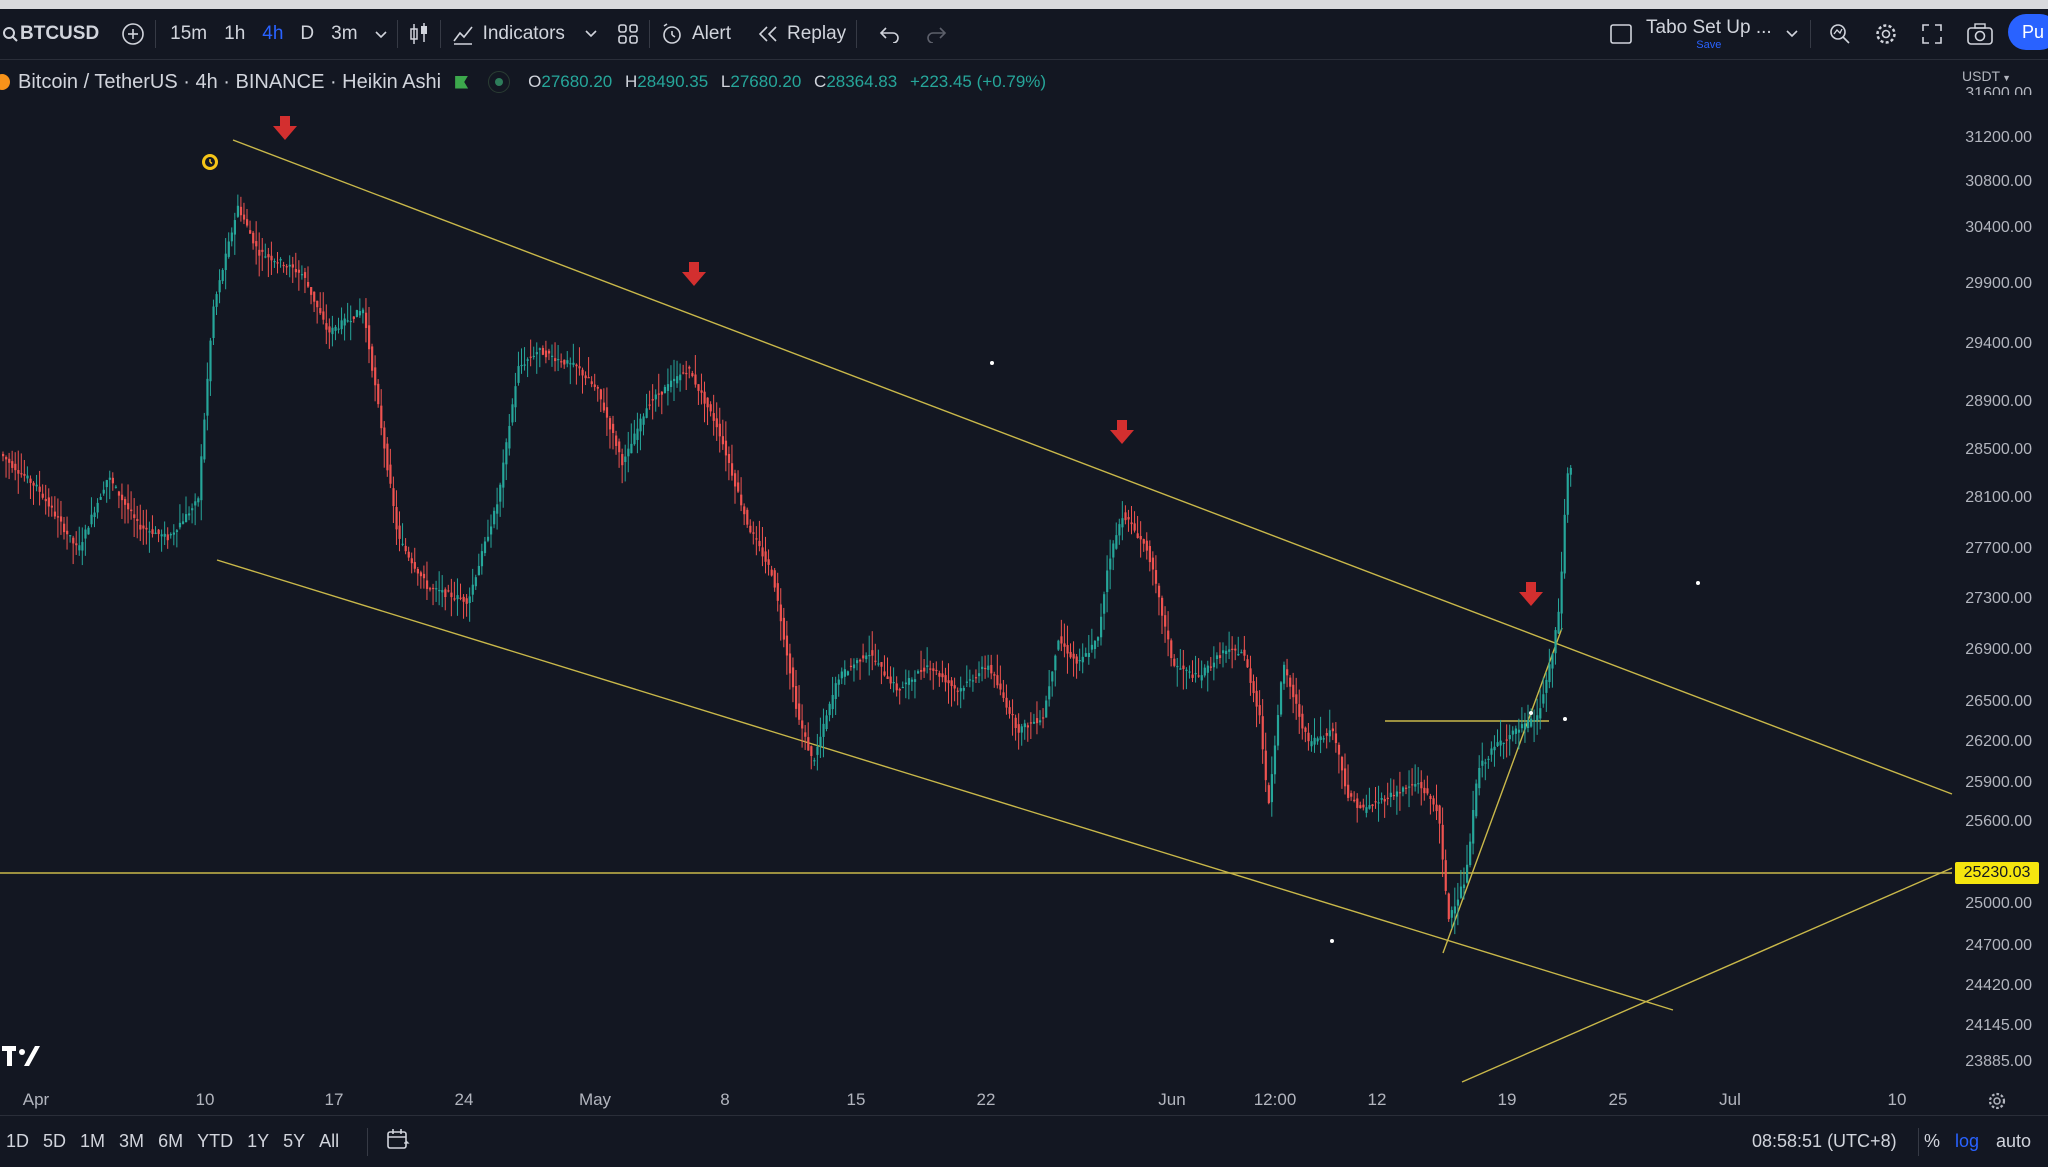 This screenshot has width=2048, height=1167. Describe the element at coordinates (1792, 34) in the screenshot. I see `chevron-down-icon` at that location.